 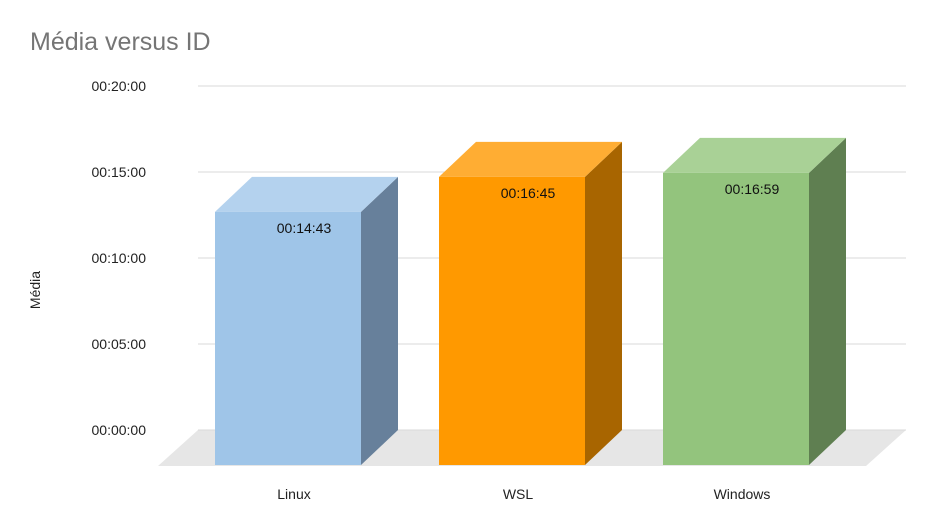 I want to click on x-category-label: Windows, so click(x=742, y=494).